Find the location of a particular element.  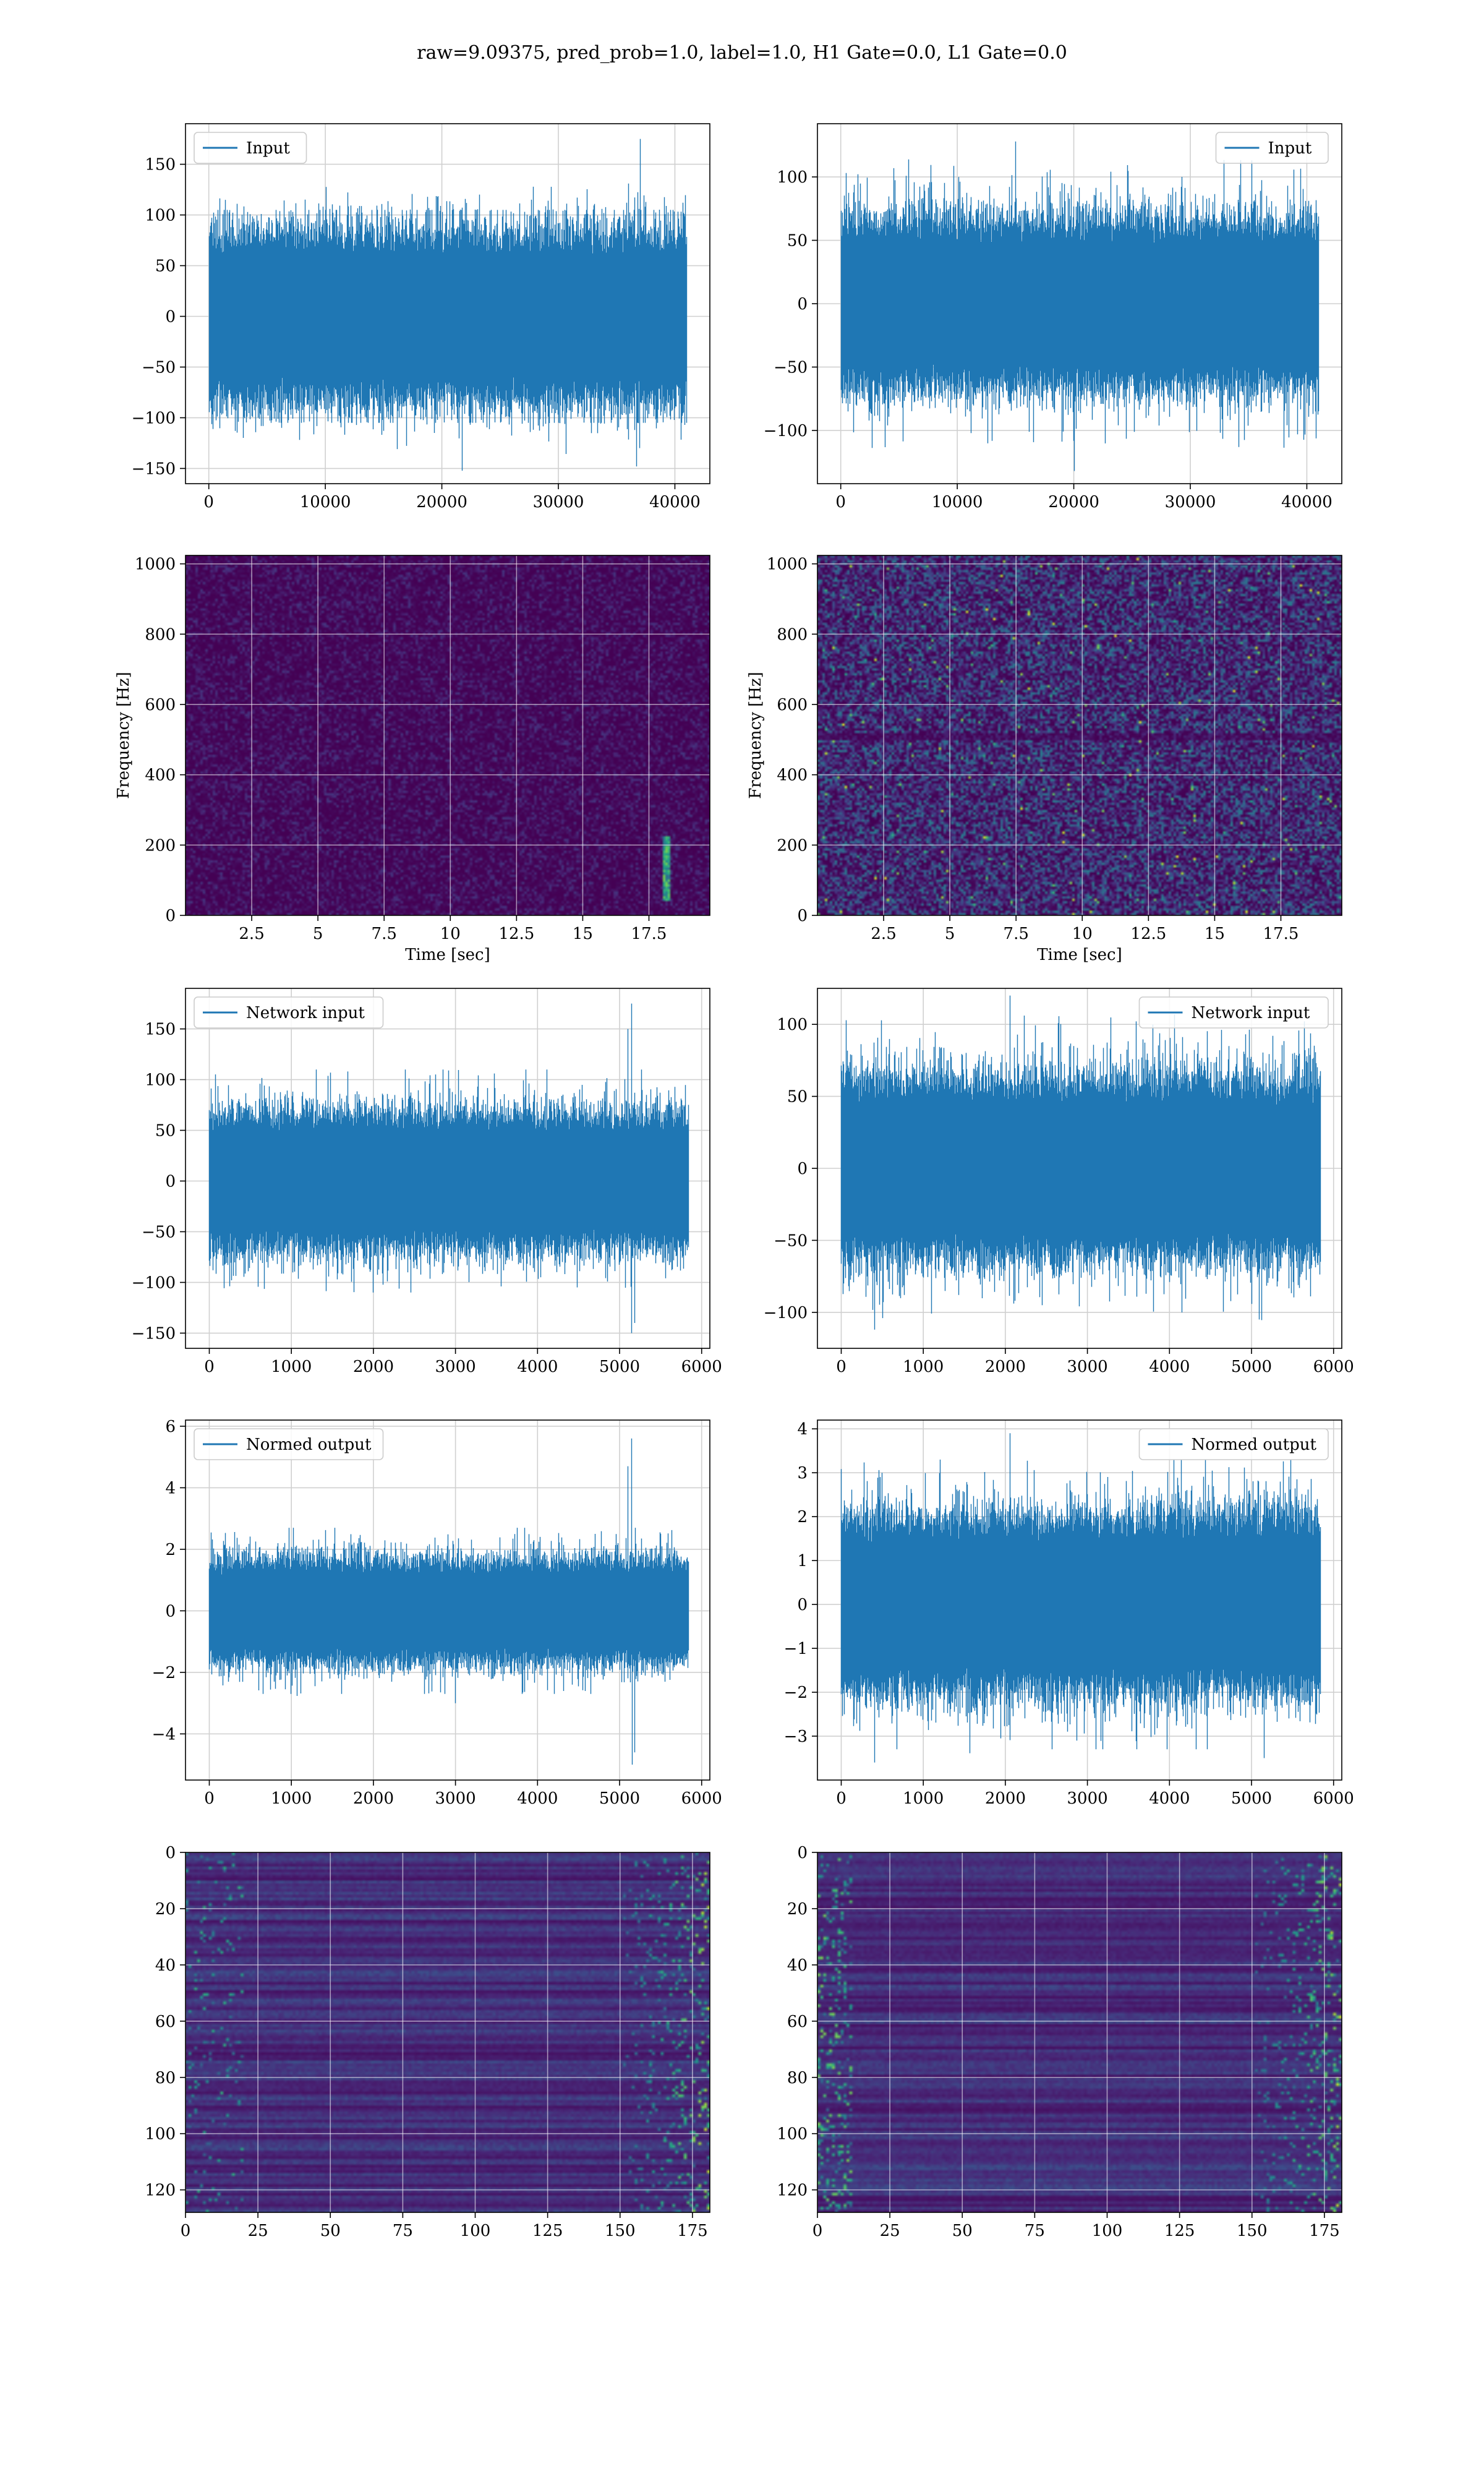

heatmap-image-l1-feature-map is located at coordinates (1079, 2032).